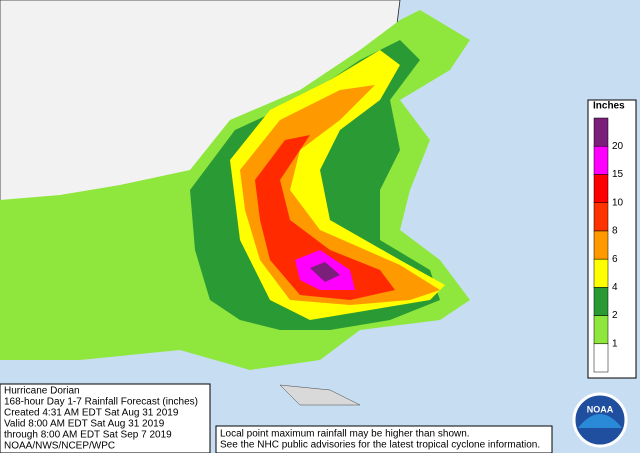 The height and width of the screenshot is (453, 640). I want to click on info-line: Valid 8:00 AM EDT Sat Aug 31 2019, so click(84, 424).